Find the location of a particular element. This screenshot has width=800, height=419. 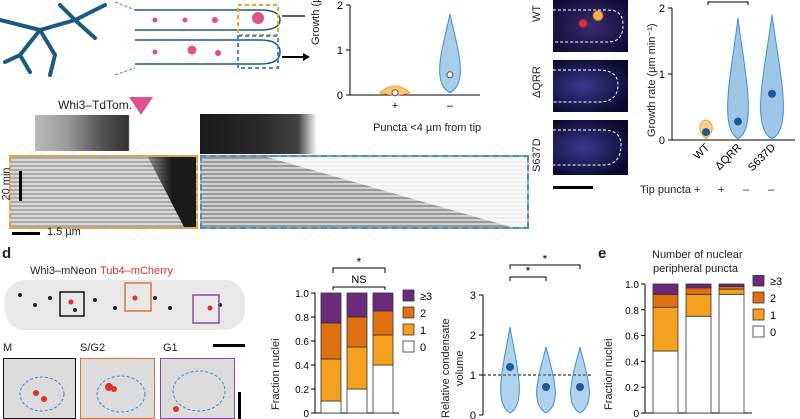

arrowhead-icon is located at coordinates (141, 106).